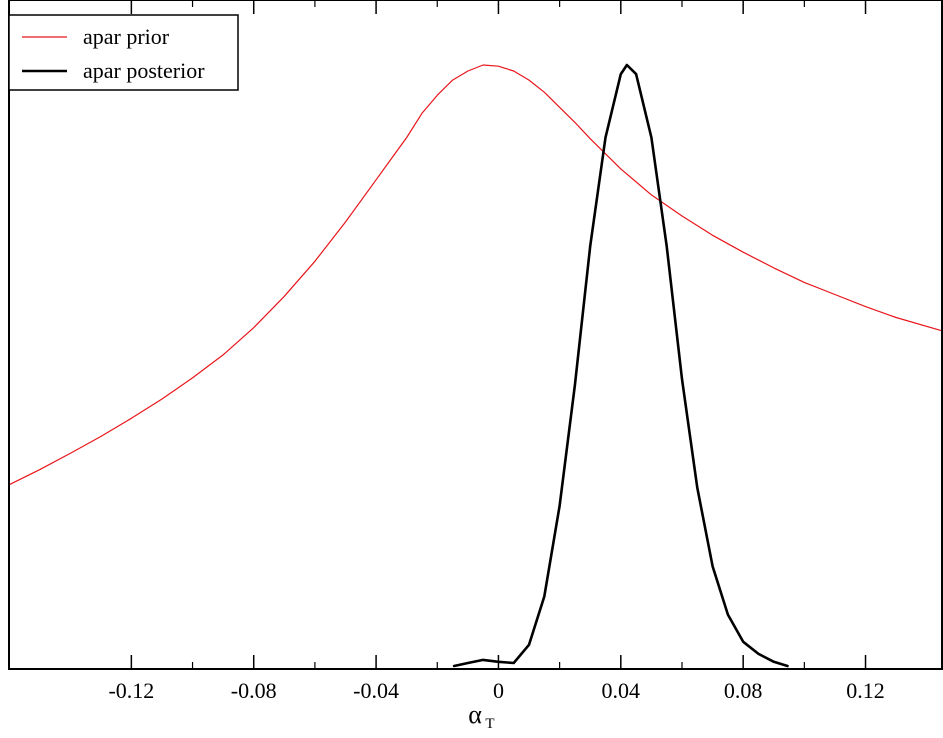 This screenshot has width=943, height=738. I want to click on legend-label-prior: apar prior, so click(126, 36).